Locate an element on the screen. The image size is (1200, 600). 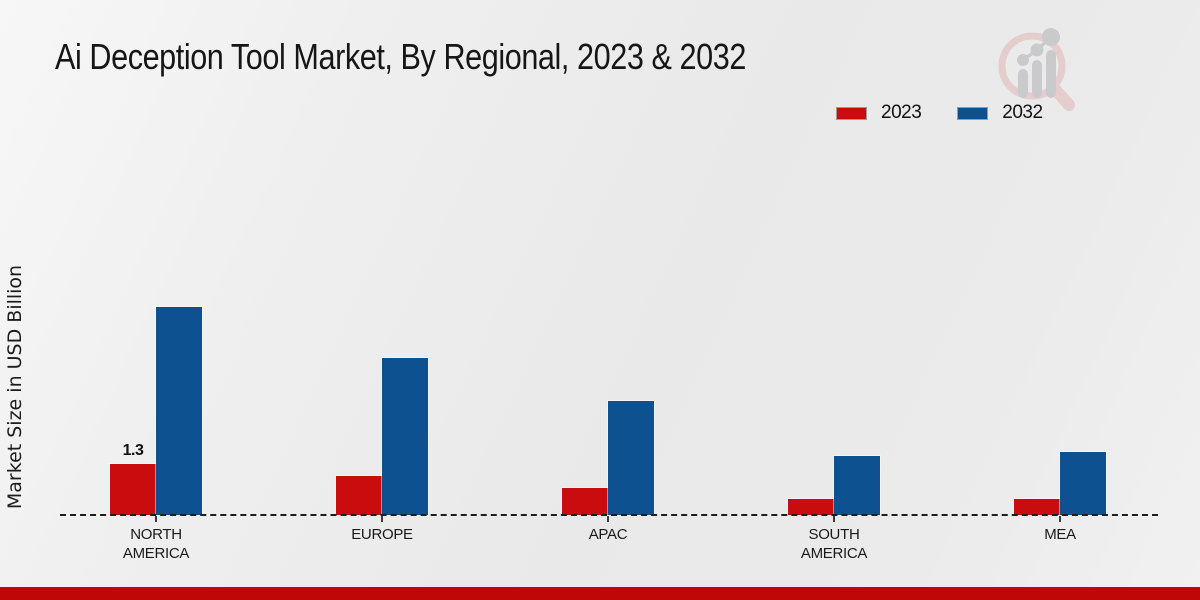
x-axis-tick-mea is located at coordinates (1060, 519).